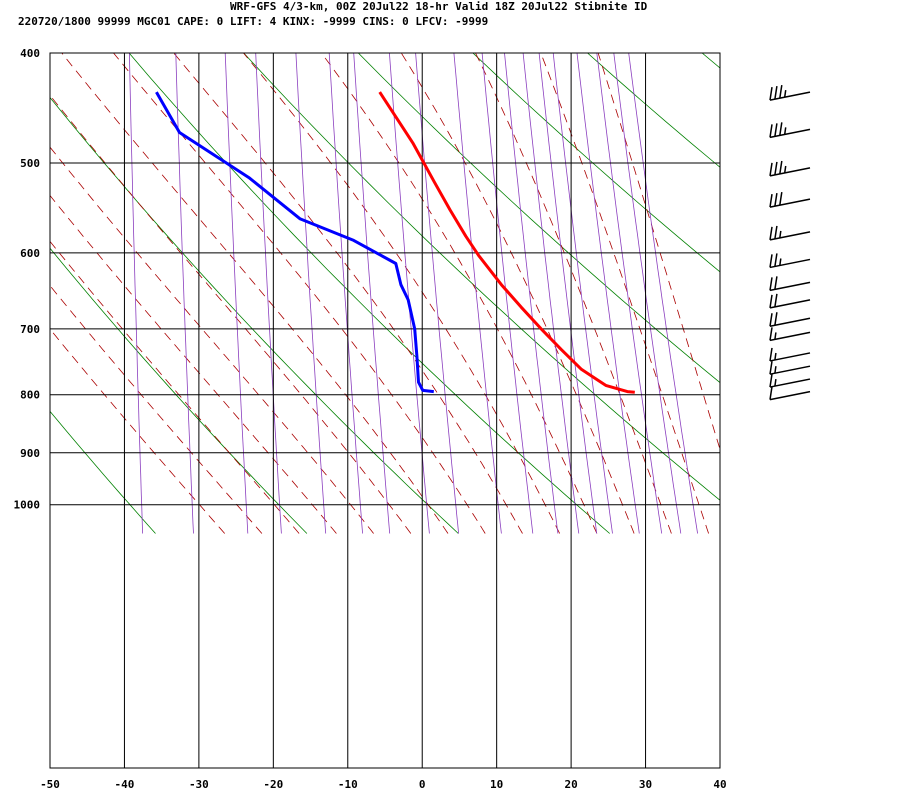 Image resolution: width=900 pixels, height=800 pixels. Describe the element at coordinates (30, 395) in the screenshot. I see `y-tick-label: 800` at that location.